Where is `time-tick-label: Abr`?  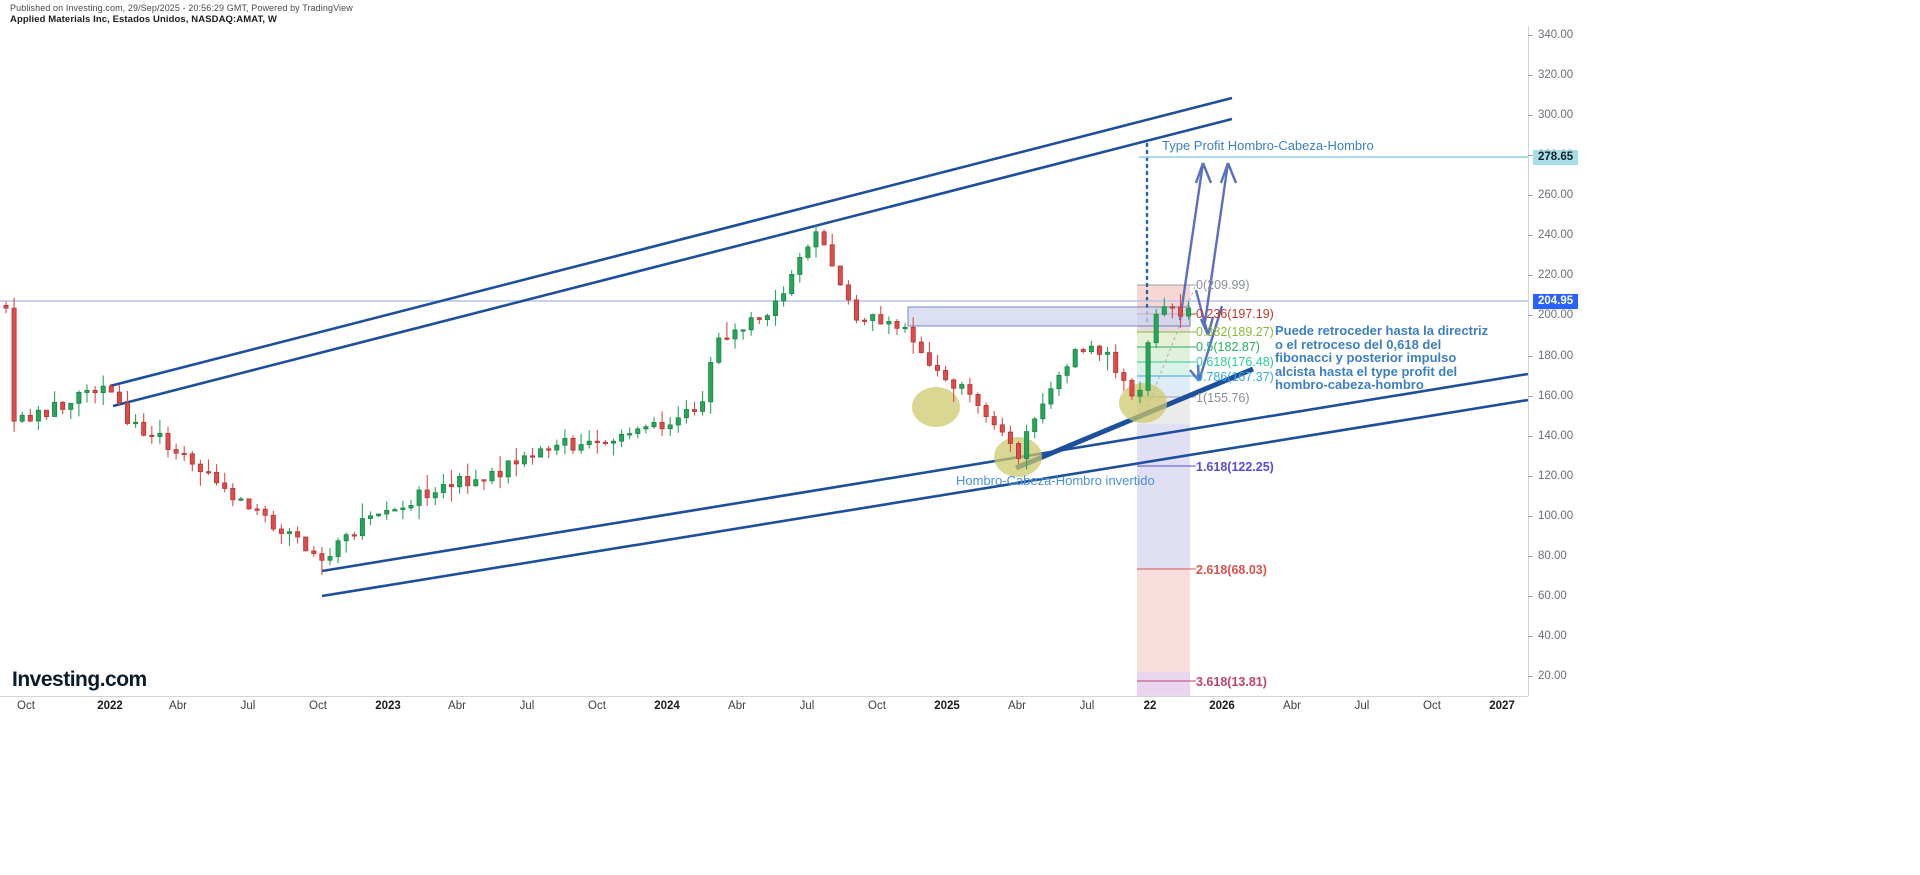
time-tick-label: Abr is located at coordinates (457, 706).